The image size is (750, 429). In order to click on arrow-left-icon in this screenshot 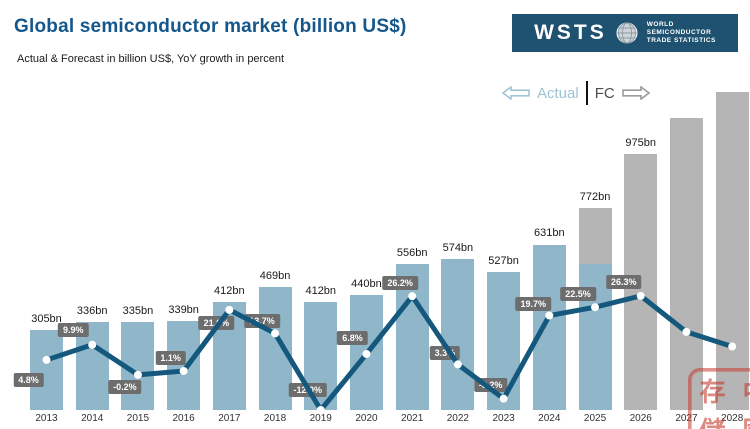, I will do `click(516, 93)`.